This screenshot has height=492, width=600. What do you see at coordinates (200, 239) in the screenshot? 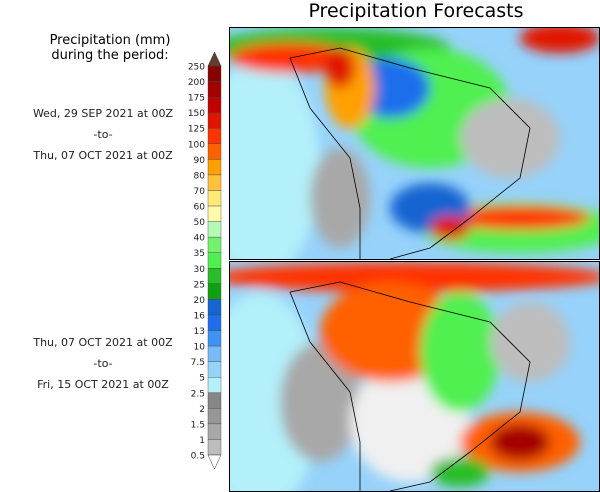
I see `colorbar-tick-label: 40` at bounding box center [200, 239].